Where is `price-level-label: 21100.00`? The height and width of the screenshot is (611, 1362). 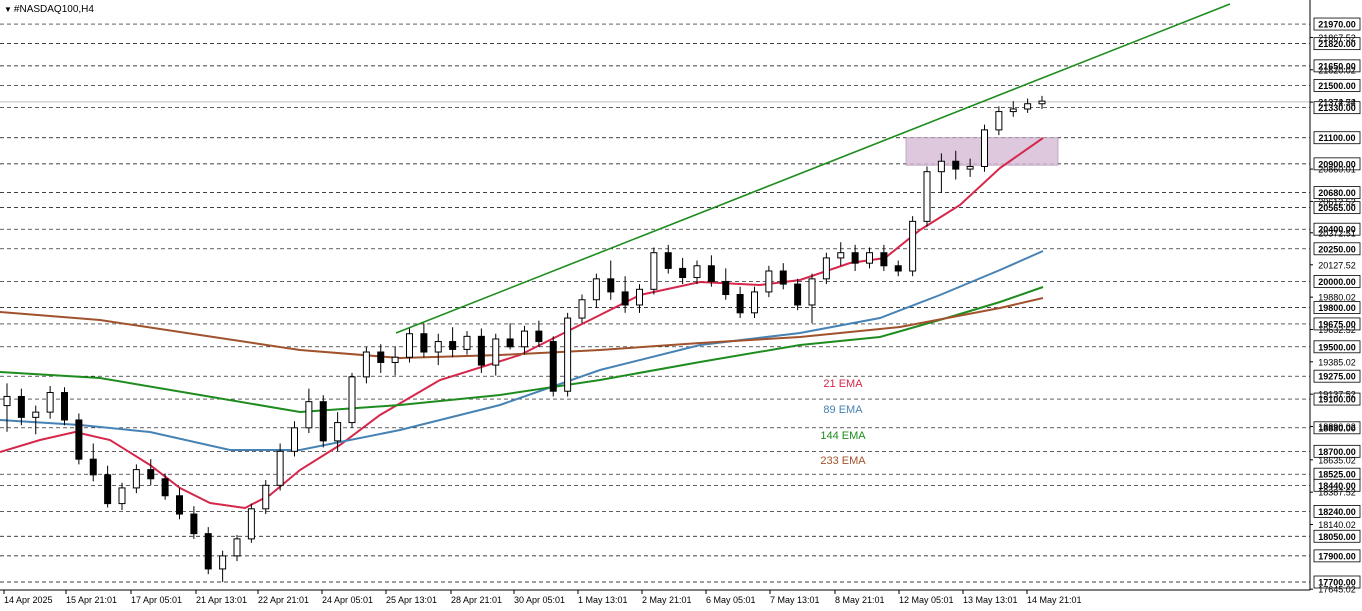
price-level-label: 21100.00 is located at coordinates (1336, 138).